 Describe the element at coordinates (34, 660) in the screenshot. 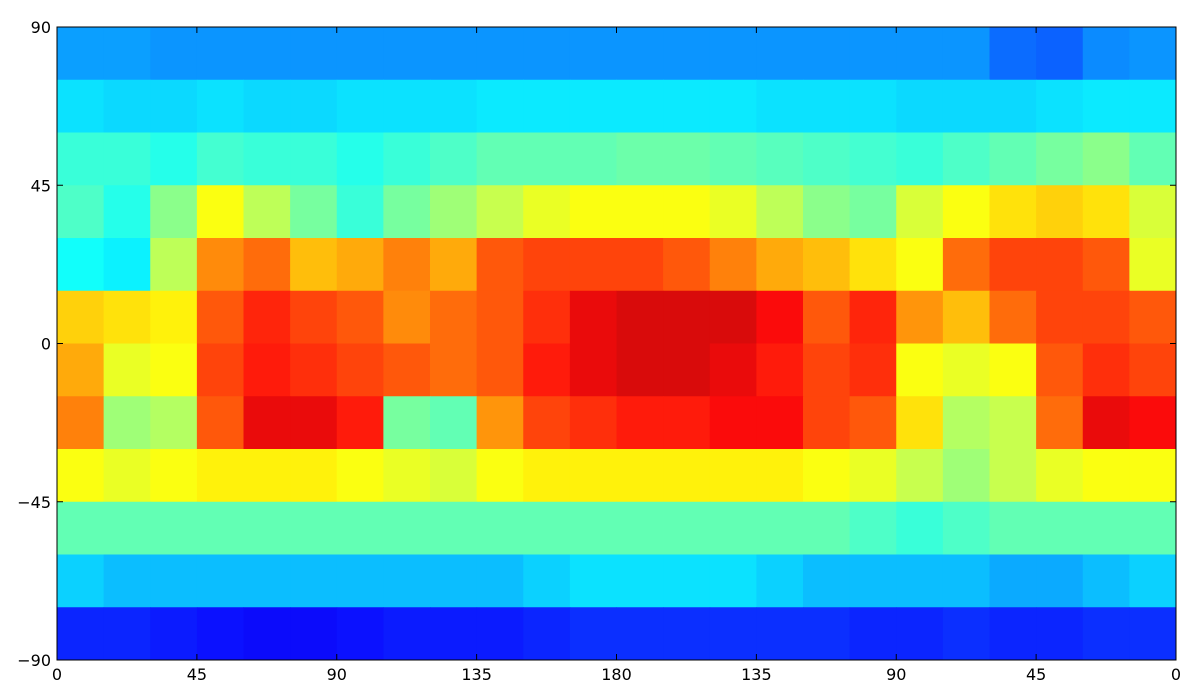

I see `y-tick-label: −90` at that location.